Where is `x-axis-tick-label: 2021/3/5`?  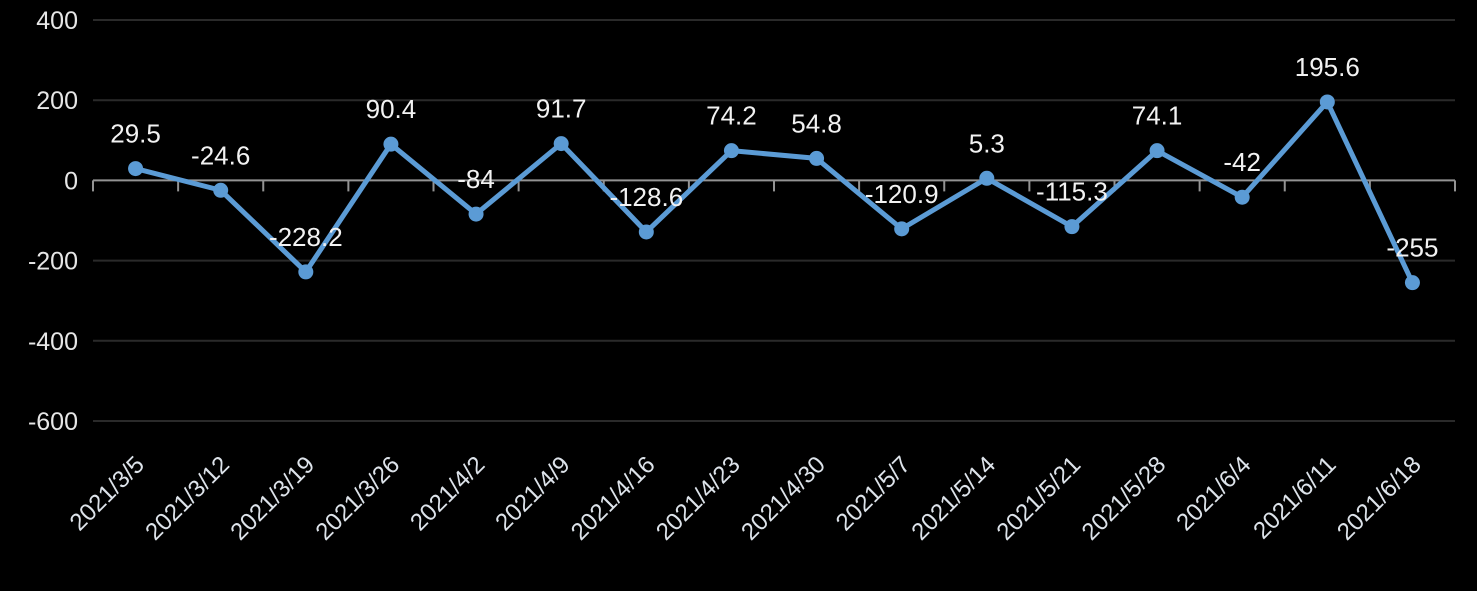 x-axis-tick-label: 2021/3/5 is located at coordinates (107, 493).